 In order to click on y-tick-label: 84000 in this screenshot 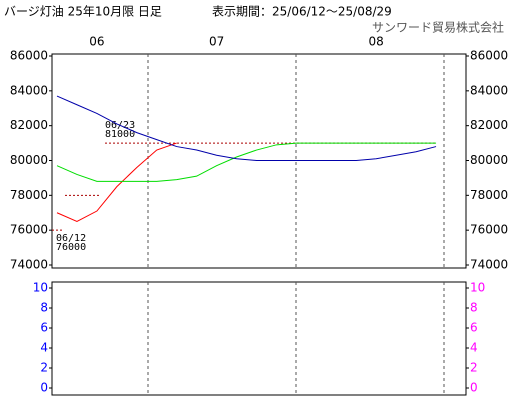, I will do `click(29, 90)`.